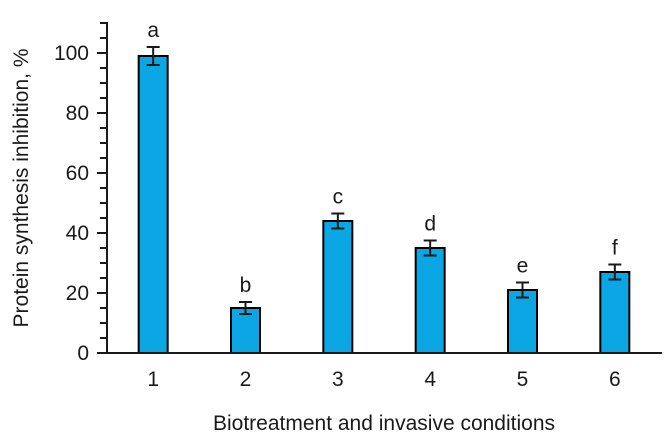  Describe the element at coordinates (384, 423) in the screenshot. I see `x-axis-title: Biotreatment and invasive conditions` at that location.